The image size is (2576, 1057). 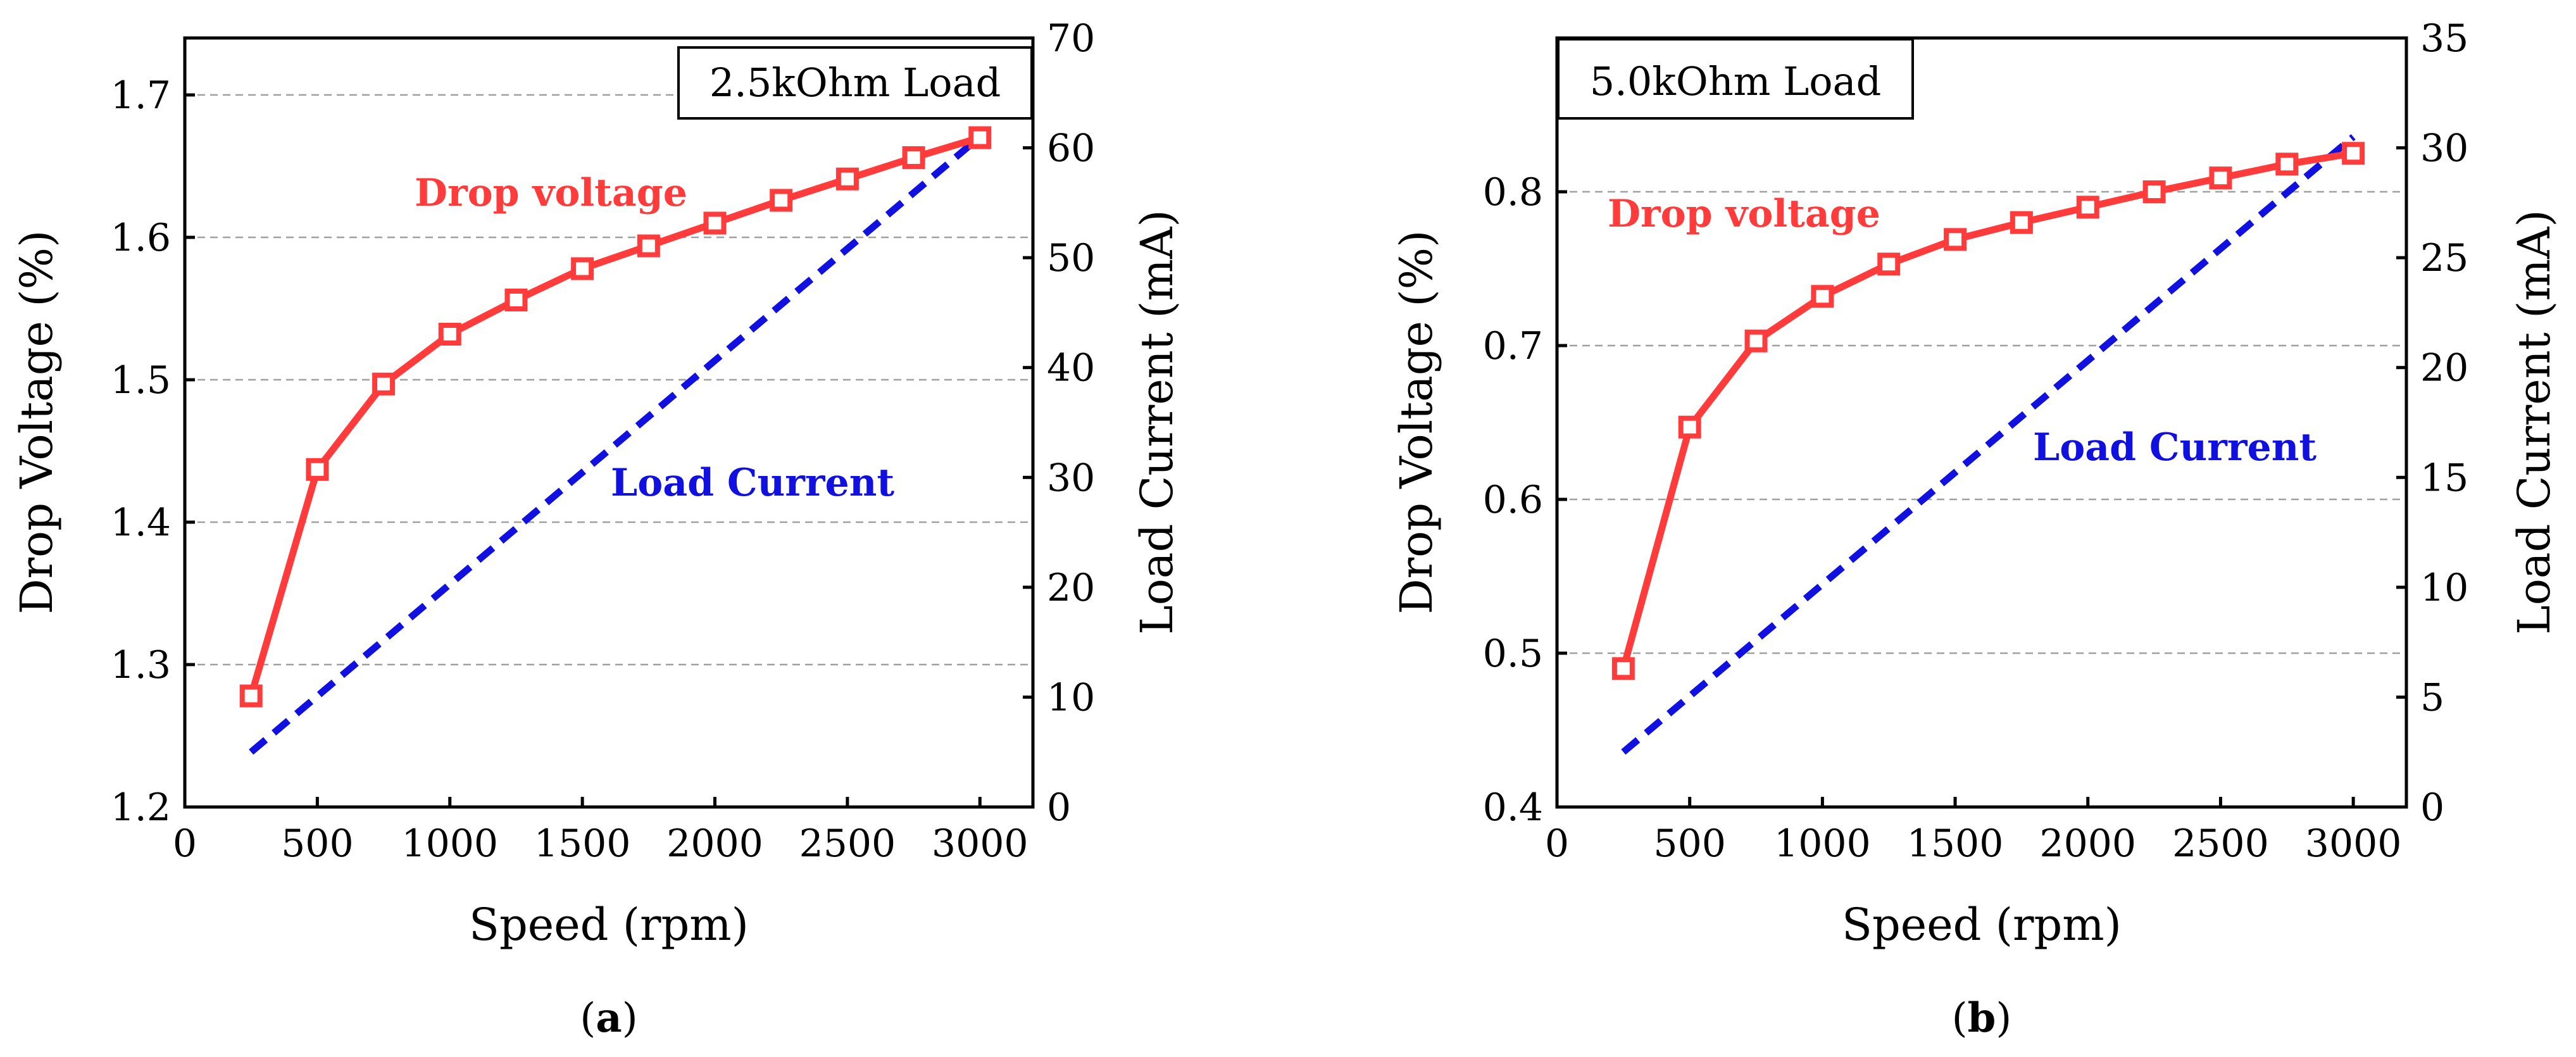 I want to click on y-right-tick-label: 25, so click(x=2444, y=258).